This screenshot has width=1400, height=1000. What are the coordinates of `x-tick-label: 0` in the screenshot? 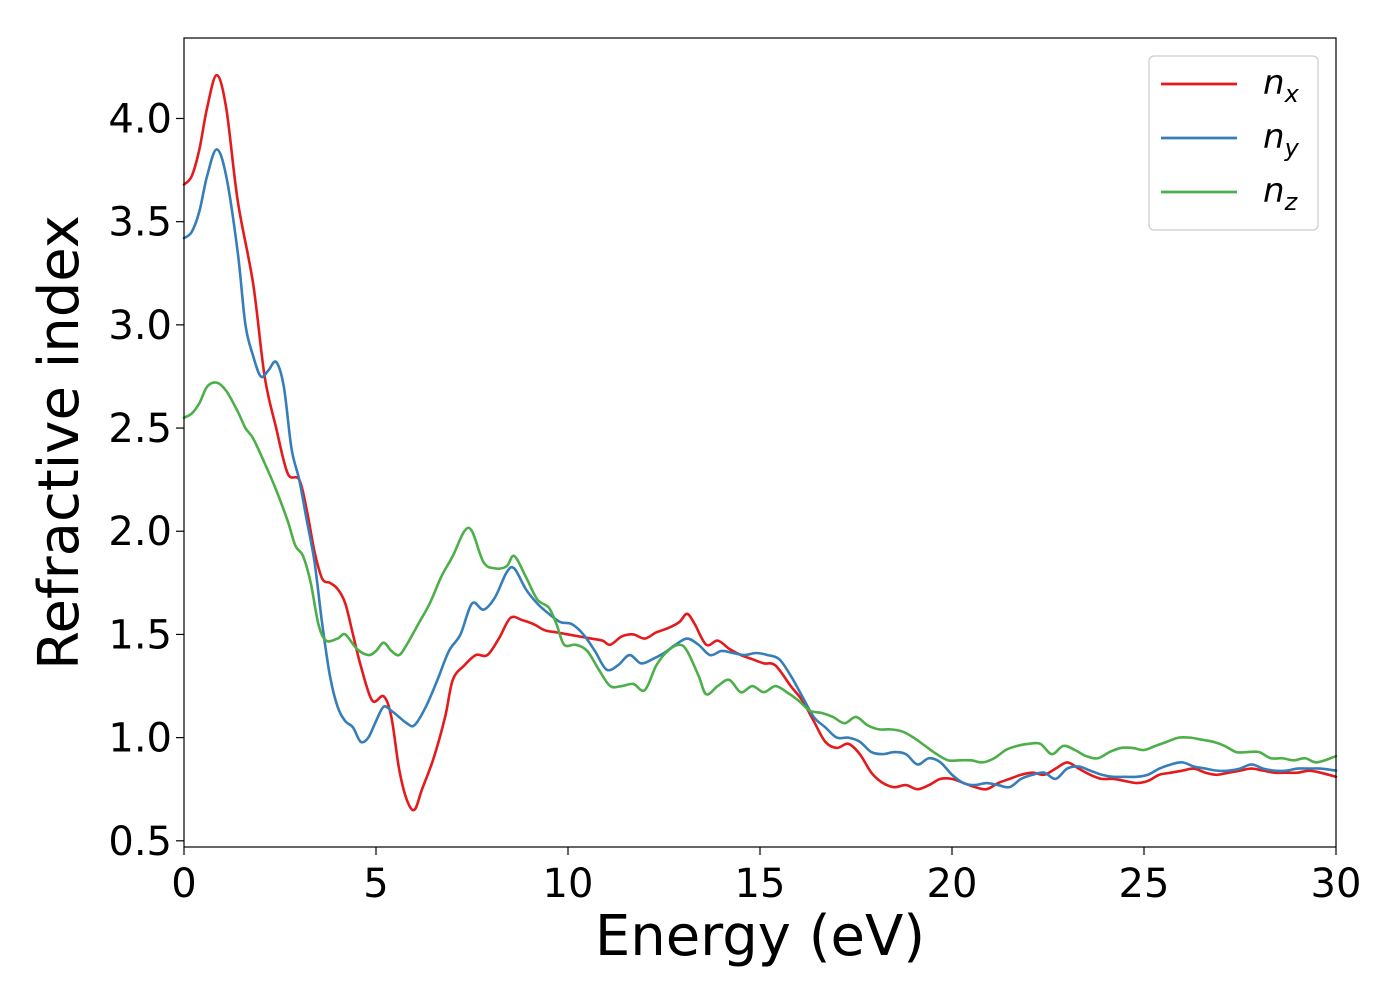 It's located at (183, 884).